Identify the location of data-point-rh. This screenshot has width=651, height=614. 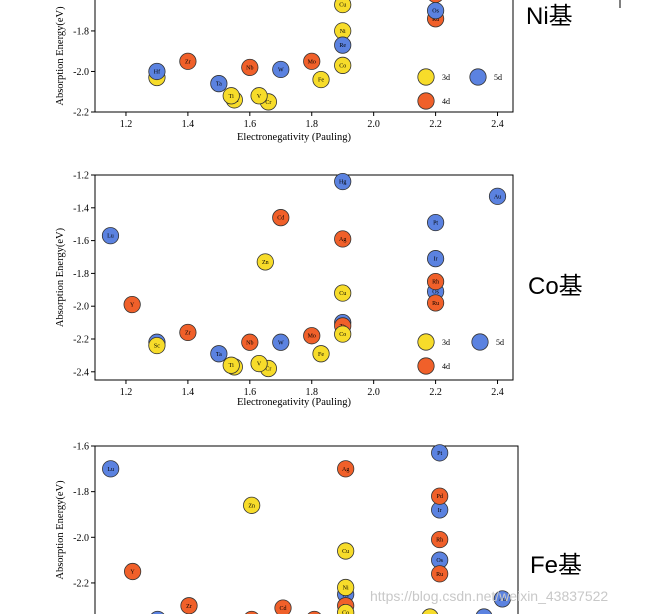
(435, 281).